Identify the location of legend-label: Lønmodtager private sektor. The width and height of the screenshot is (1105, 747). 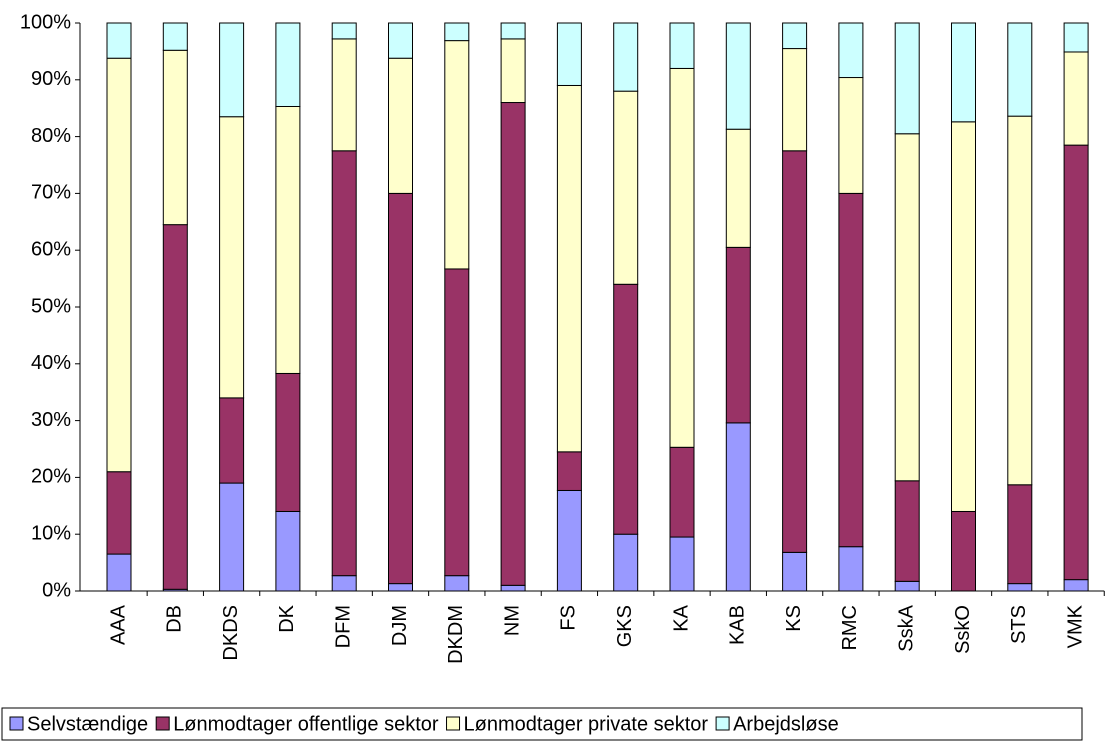
(586, 724).